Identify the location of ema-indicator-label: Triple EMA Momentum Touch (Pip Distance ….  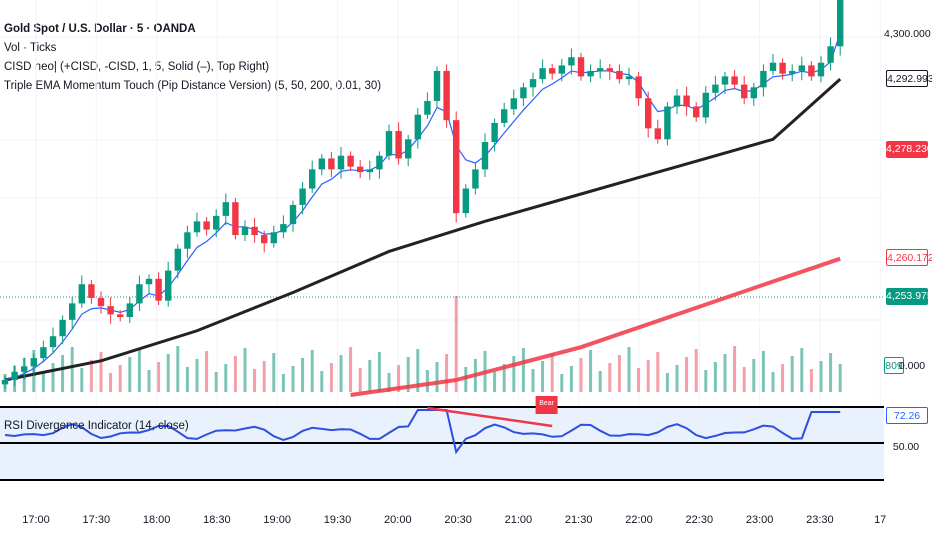
(193, 86).